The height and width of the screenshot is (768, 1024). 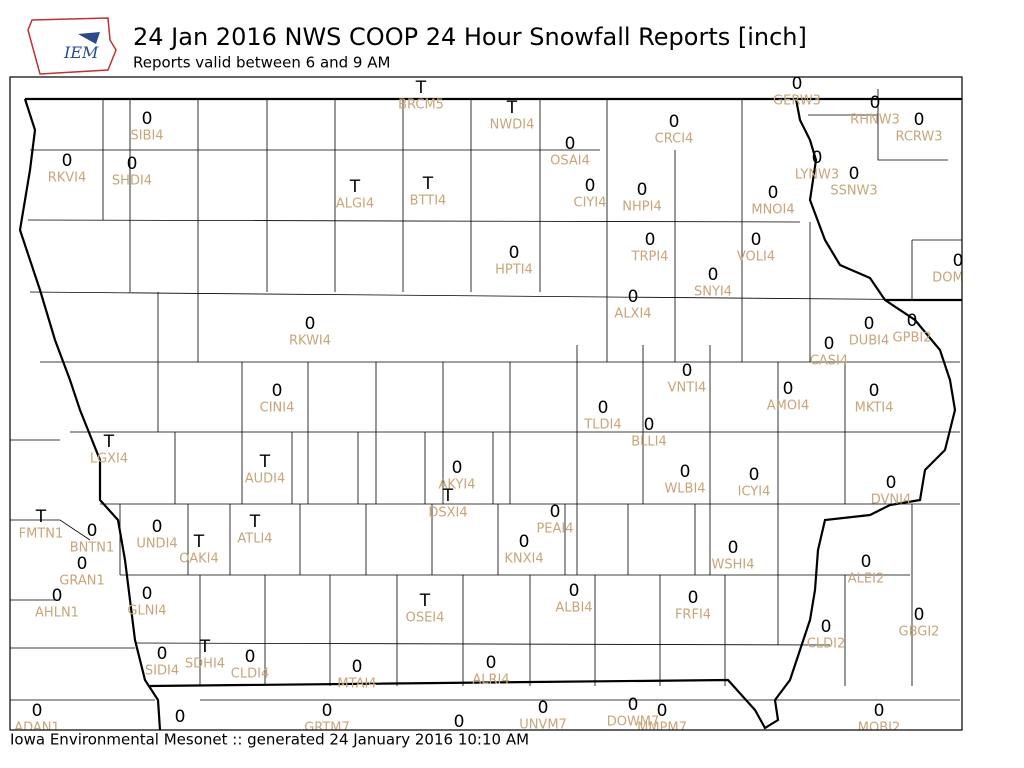 What do you see at coordinates (327, 728) in the screenshot?
I see `station-label: GRTM7` at bounding box center [327, 728].